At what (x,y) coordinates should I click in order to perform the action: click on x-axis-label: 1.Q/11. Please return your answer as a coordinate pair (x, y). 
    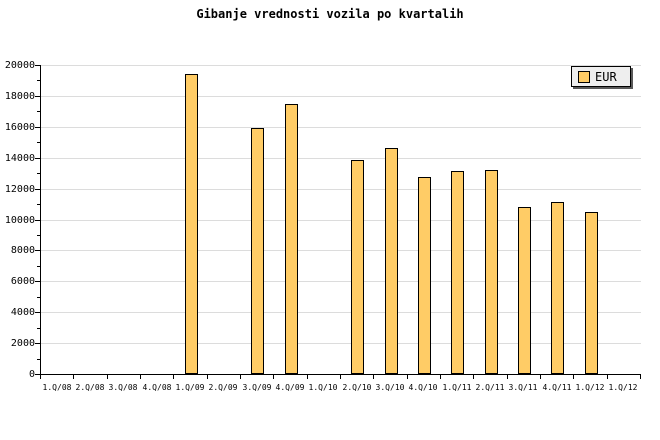
    Looking at the image, I should click on (457, 387).